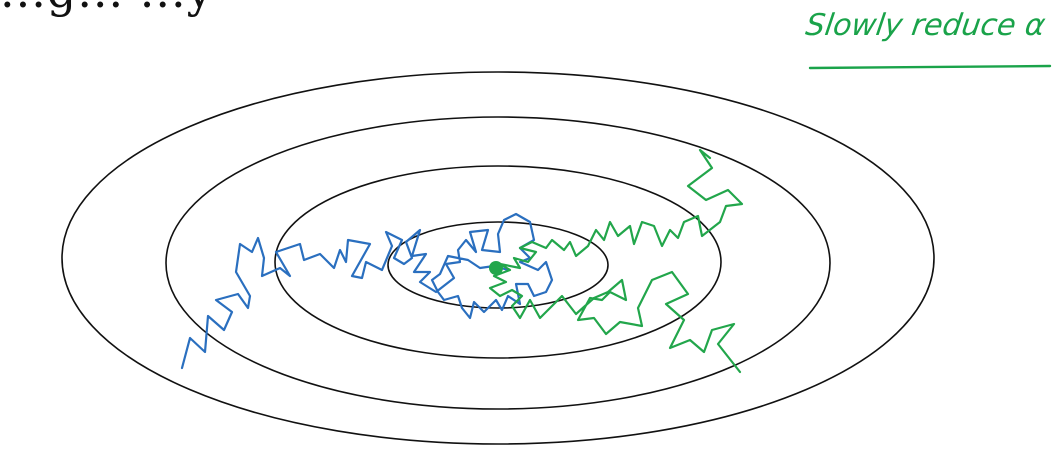  What do you see at coordinates (496, 268) in the screenshot?
I see `minimum-marker` at bounding box center [496, 268].